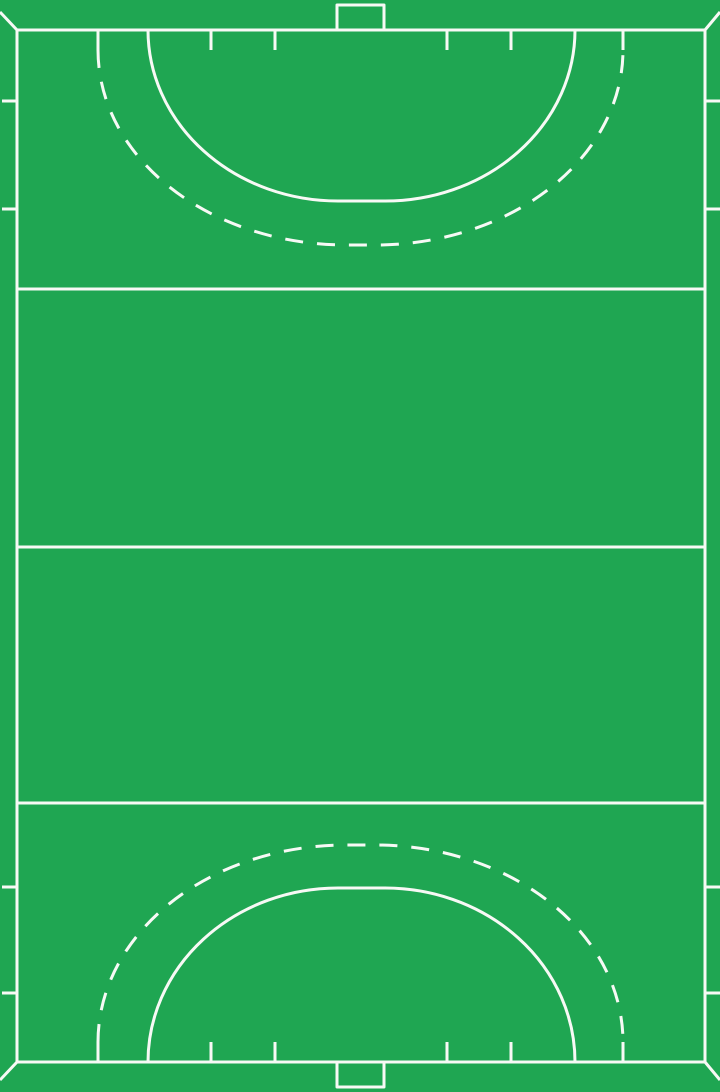  Describe the element at coordinates (9, 21) in the screenshot. I see `corner-mark-top-left` at that location.